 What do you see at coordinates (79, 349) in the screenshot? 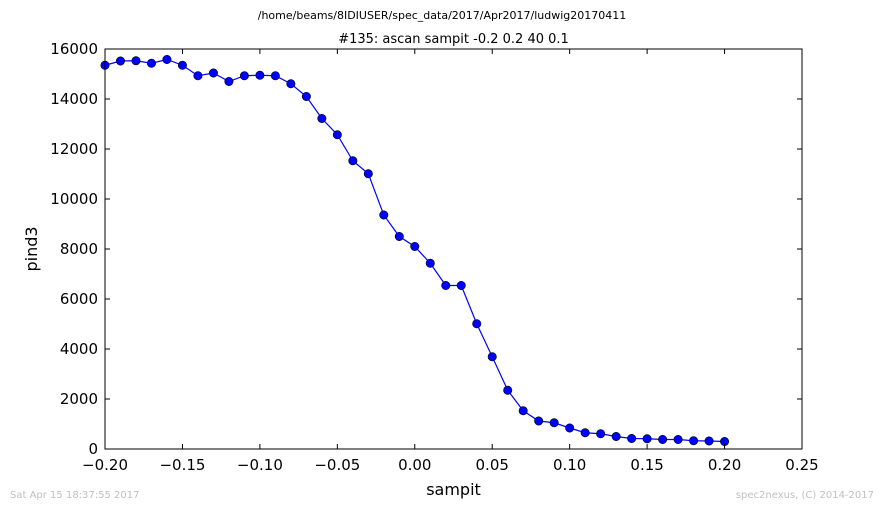
I see `y-tick-label: 4000` at bounding box center [79, 349].